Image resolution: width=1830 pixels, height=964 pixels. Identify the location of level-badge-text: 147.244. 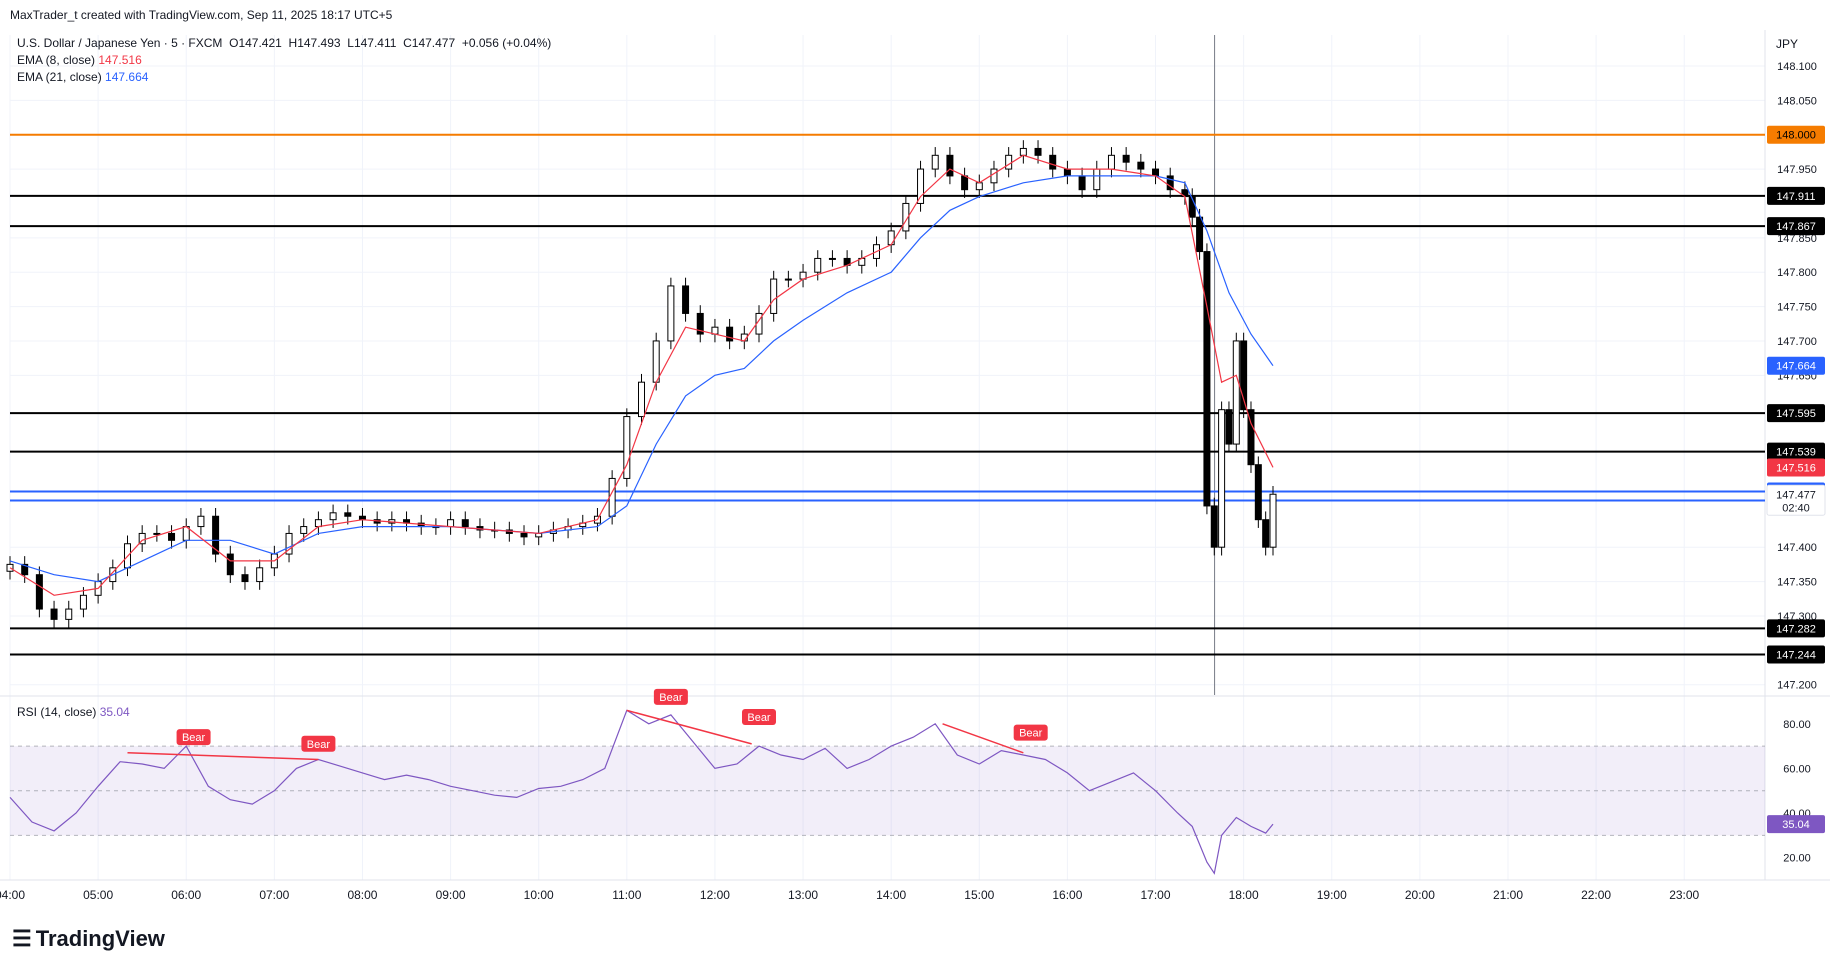
(1796, 655).